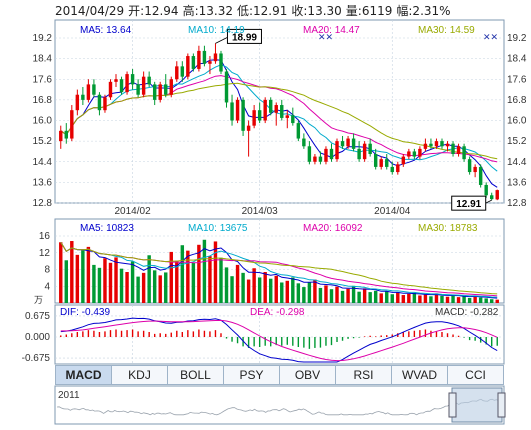 The height and width of the screenshot is (430, 531). Describe the element at coordinates (501, 405) in the screenshot. I see `range-handle-right` at that location.